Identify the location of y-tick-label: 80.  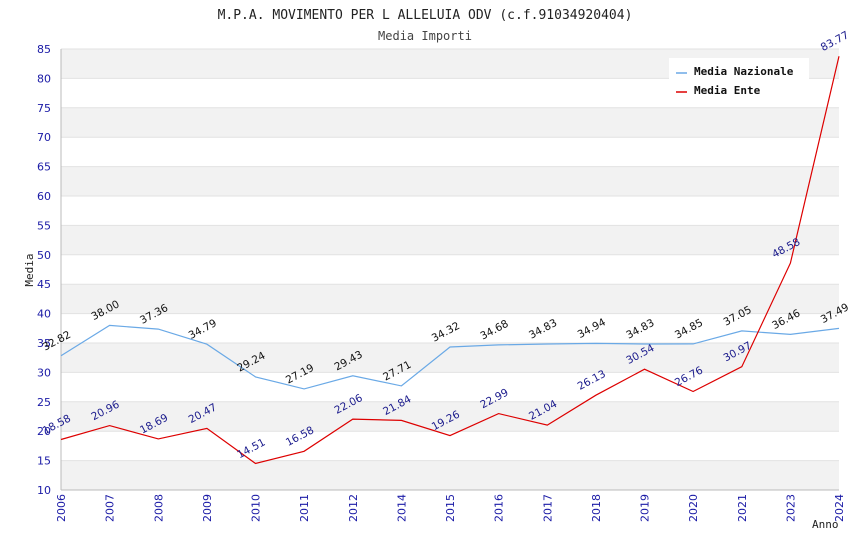
(44, 78).